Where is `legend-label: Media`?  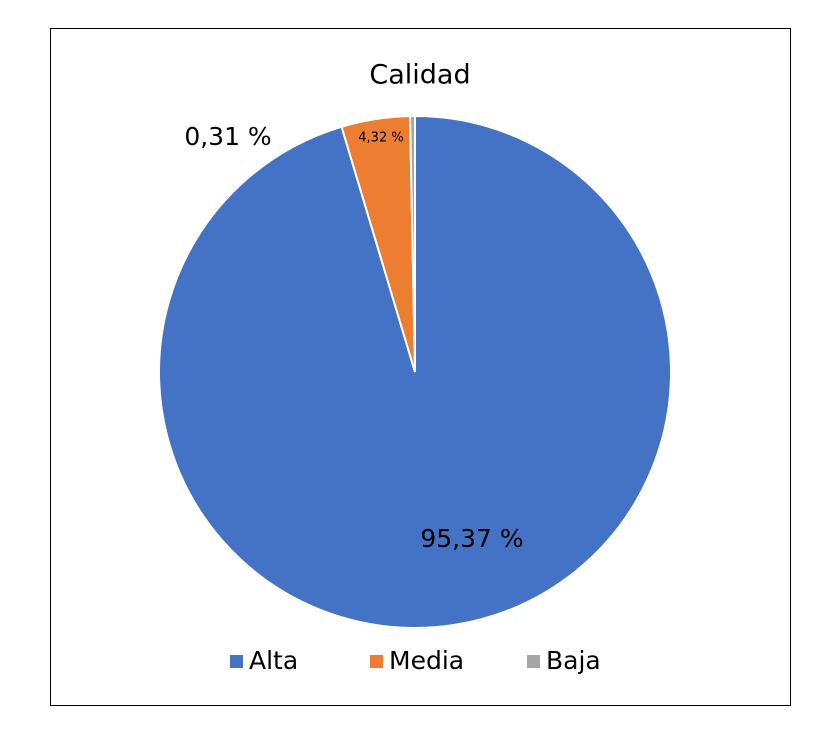
legend-label: Media is located at coordinates (426, 660).